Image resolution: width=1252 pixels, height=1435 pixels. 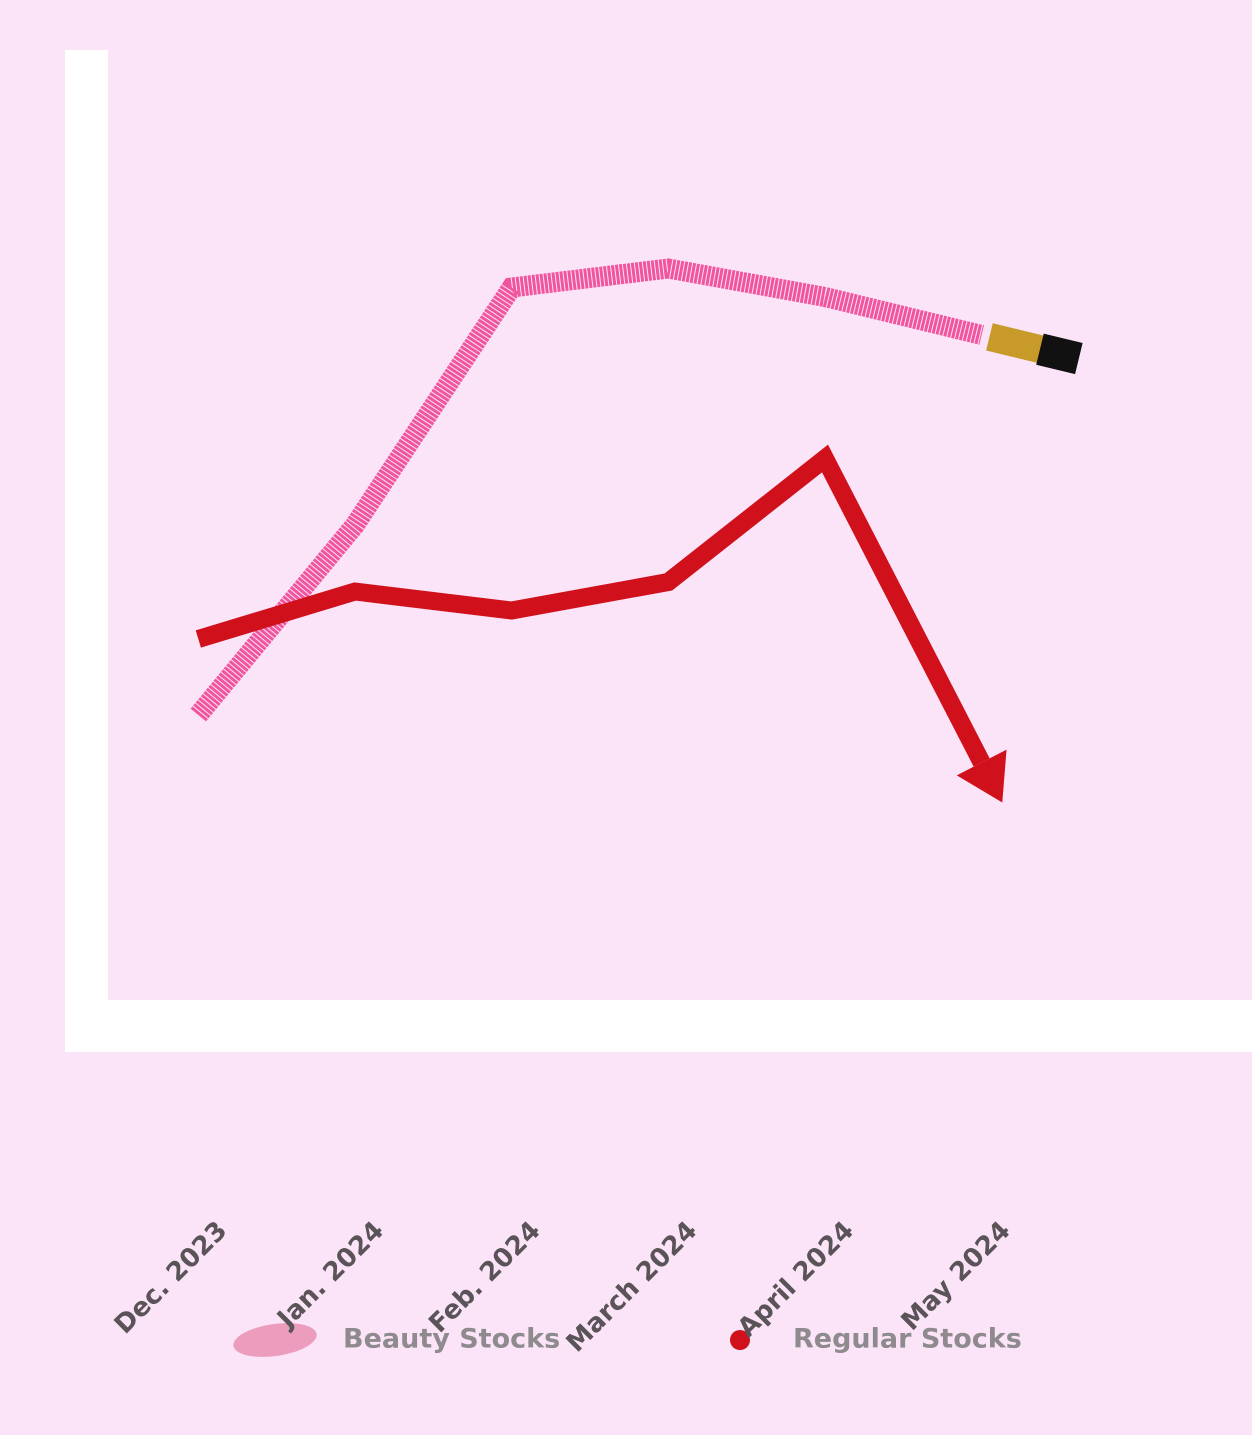 I want to click on x-axis, so click(x=658, y=1026).